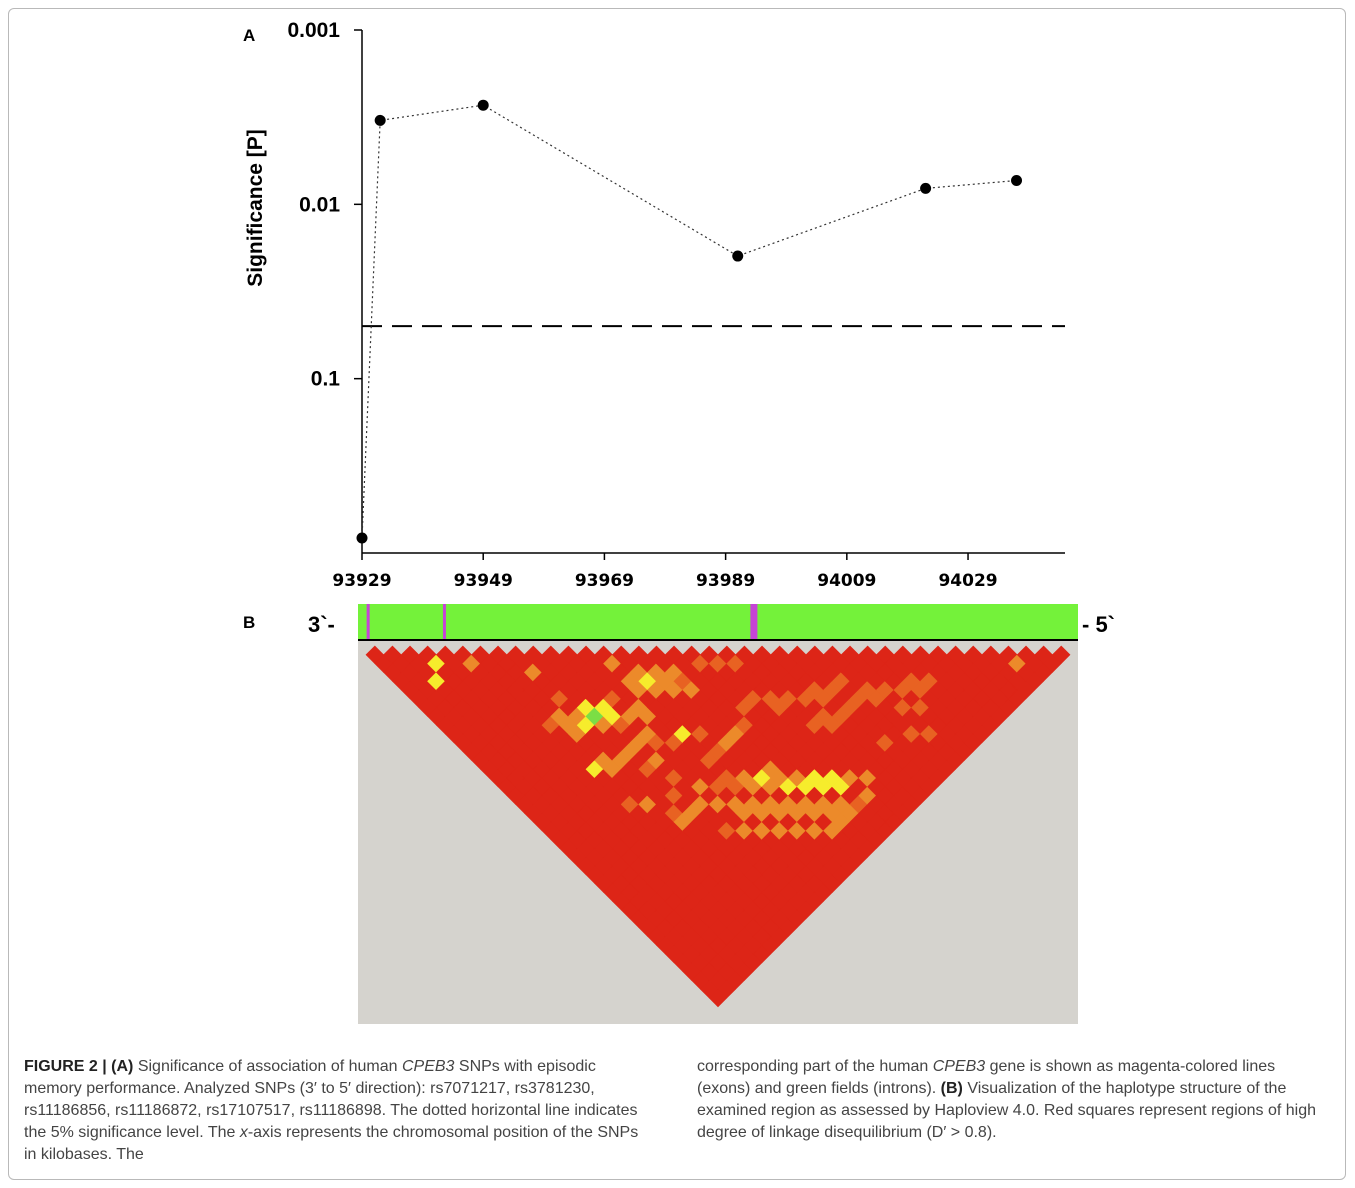 The height and width of the screenshot is (1188, 1355). What do you see at coordinates (665, 572) in the screenshot?
I see `x-ticks: 93929 93949 93969 93989 94009 94029` at bounding box center [665, 572].